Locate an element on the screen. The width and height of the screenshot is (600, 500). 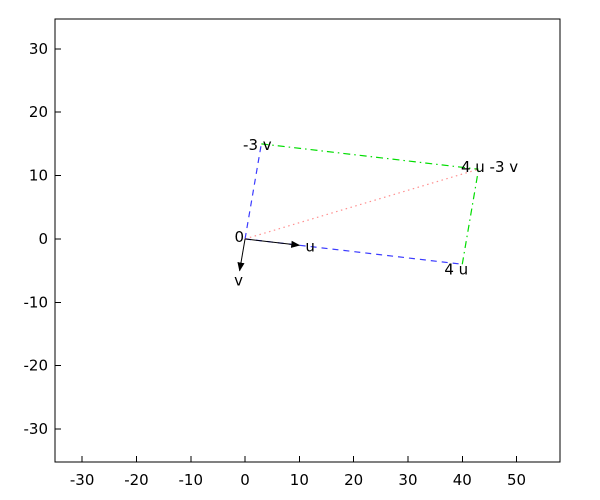
y-tick-label--10: -10 is located at coordinates (36, 302).